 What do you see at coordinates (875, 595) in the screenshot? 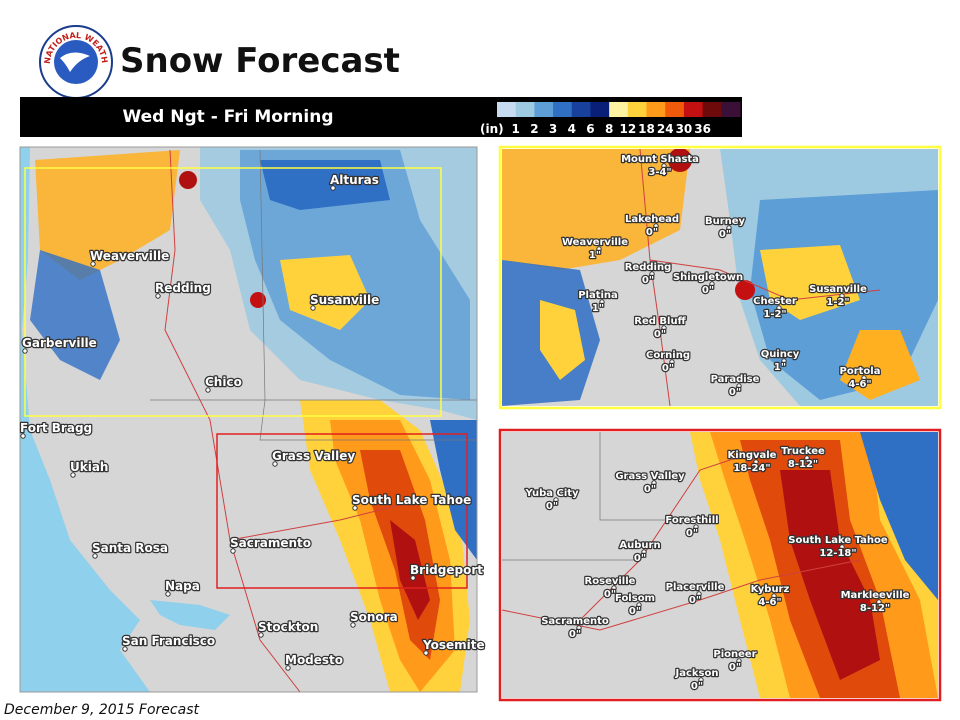
I see `place-label: Markleeville` at bounding box center [875, 595].